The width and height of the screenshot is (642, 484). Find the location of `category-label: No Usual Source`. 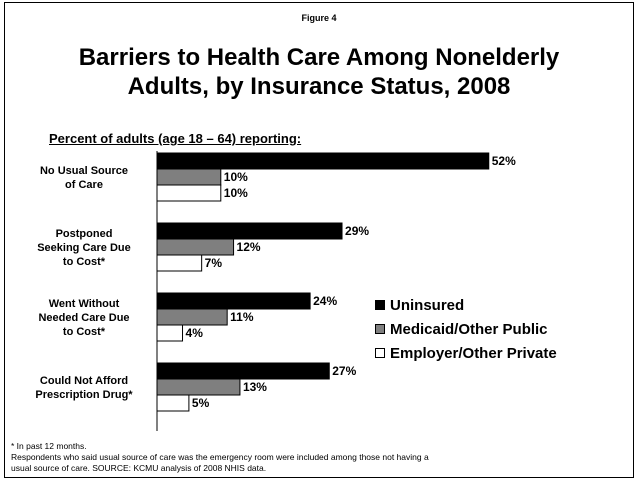

category-label: No Usual Source is located at coordinates (84, 171).